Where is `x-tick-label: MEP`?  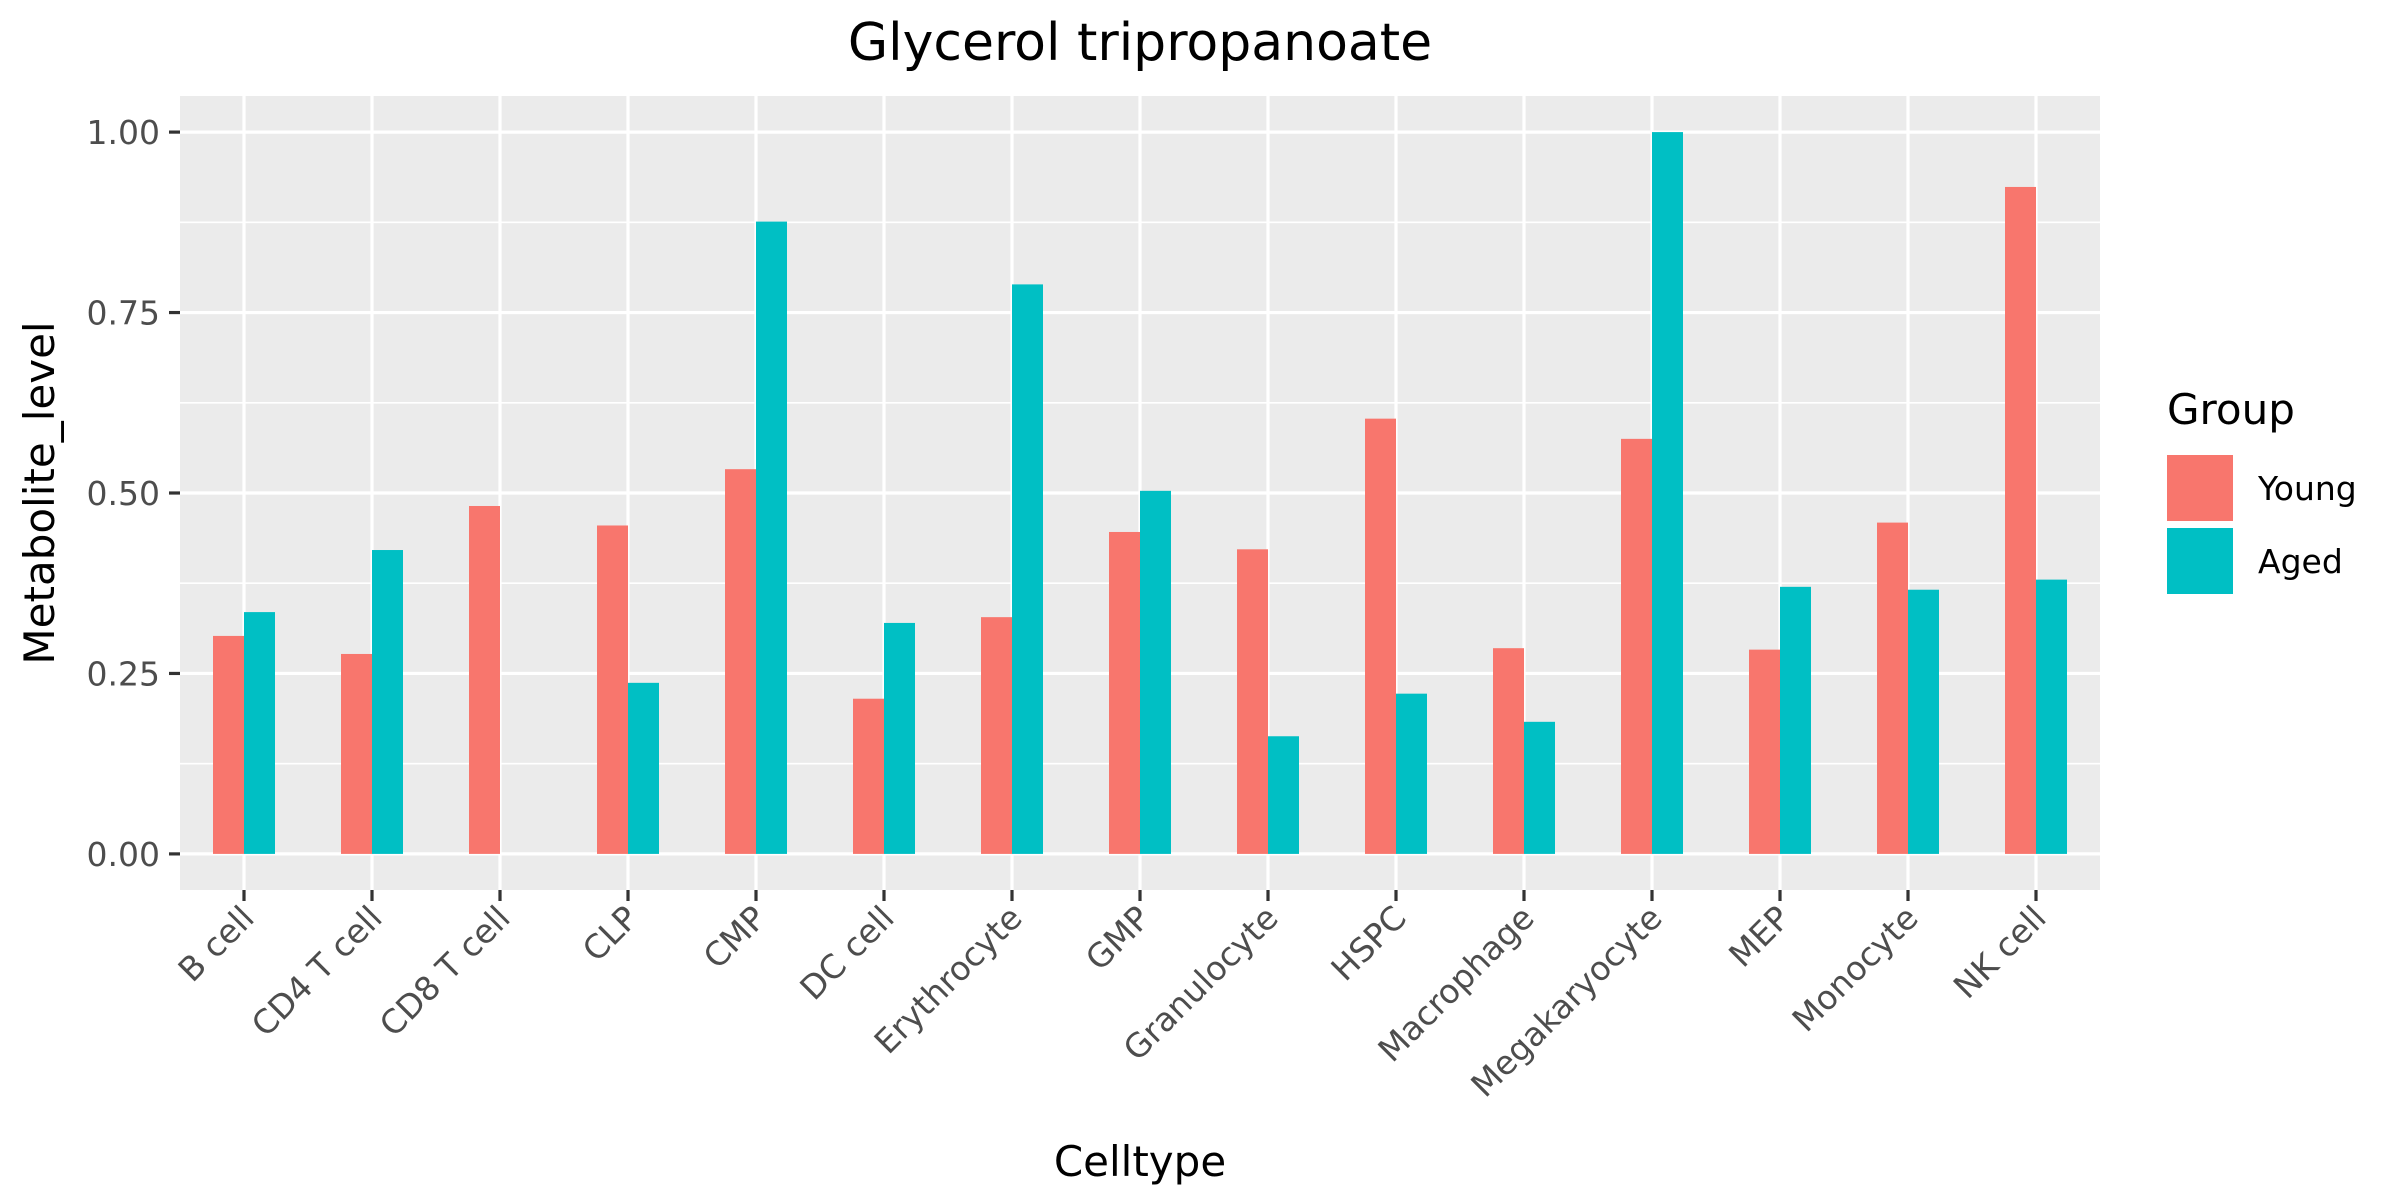
x-tick-label: MEP is located at coordinates (1759, 936).